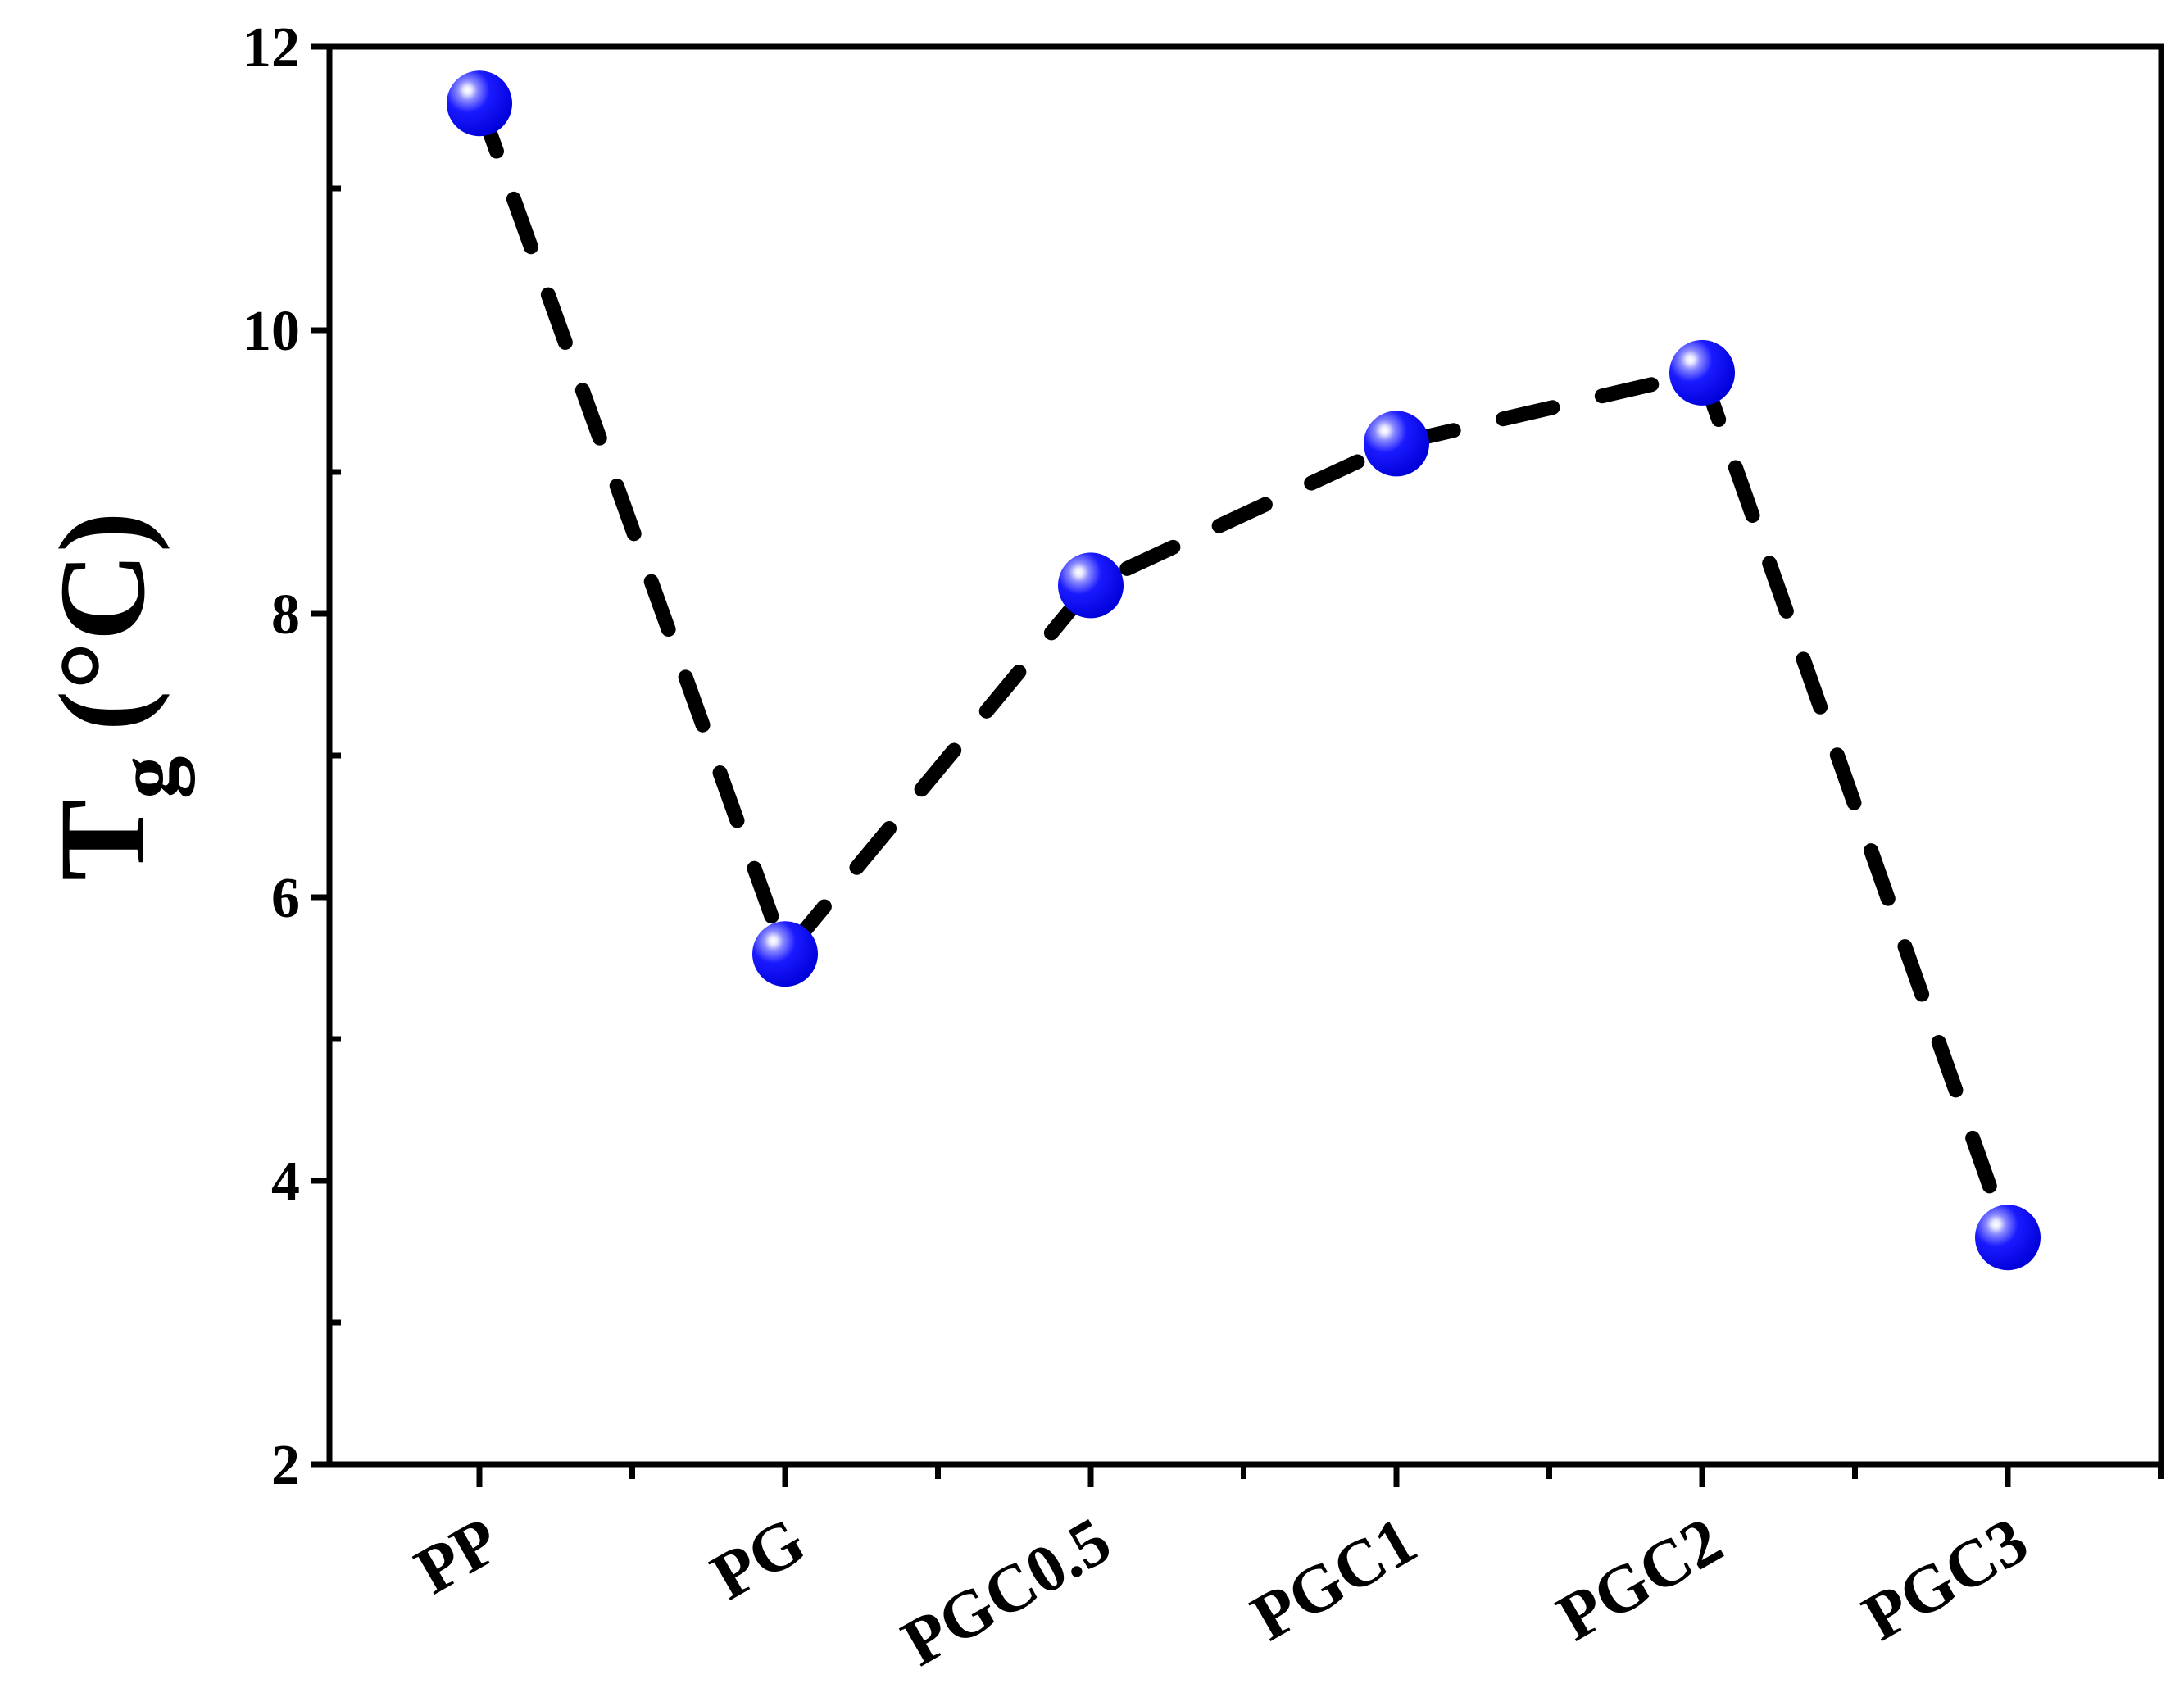  What do you see at coordinates (480, 104) in the screenshot?
I see `data-point-pp` at bounding box center [480, 104].